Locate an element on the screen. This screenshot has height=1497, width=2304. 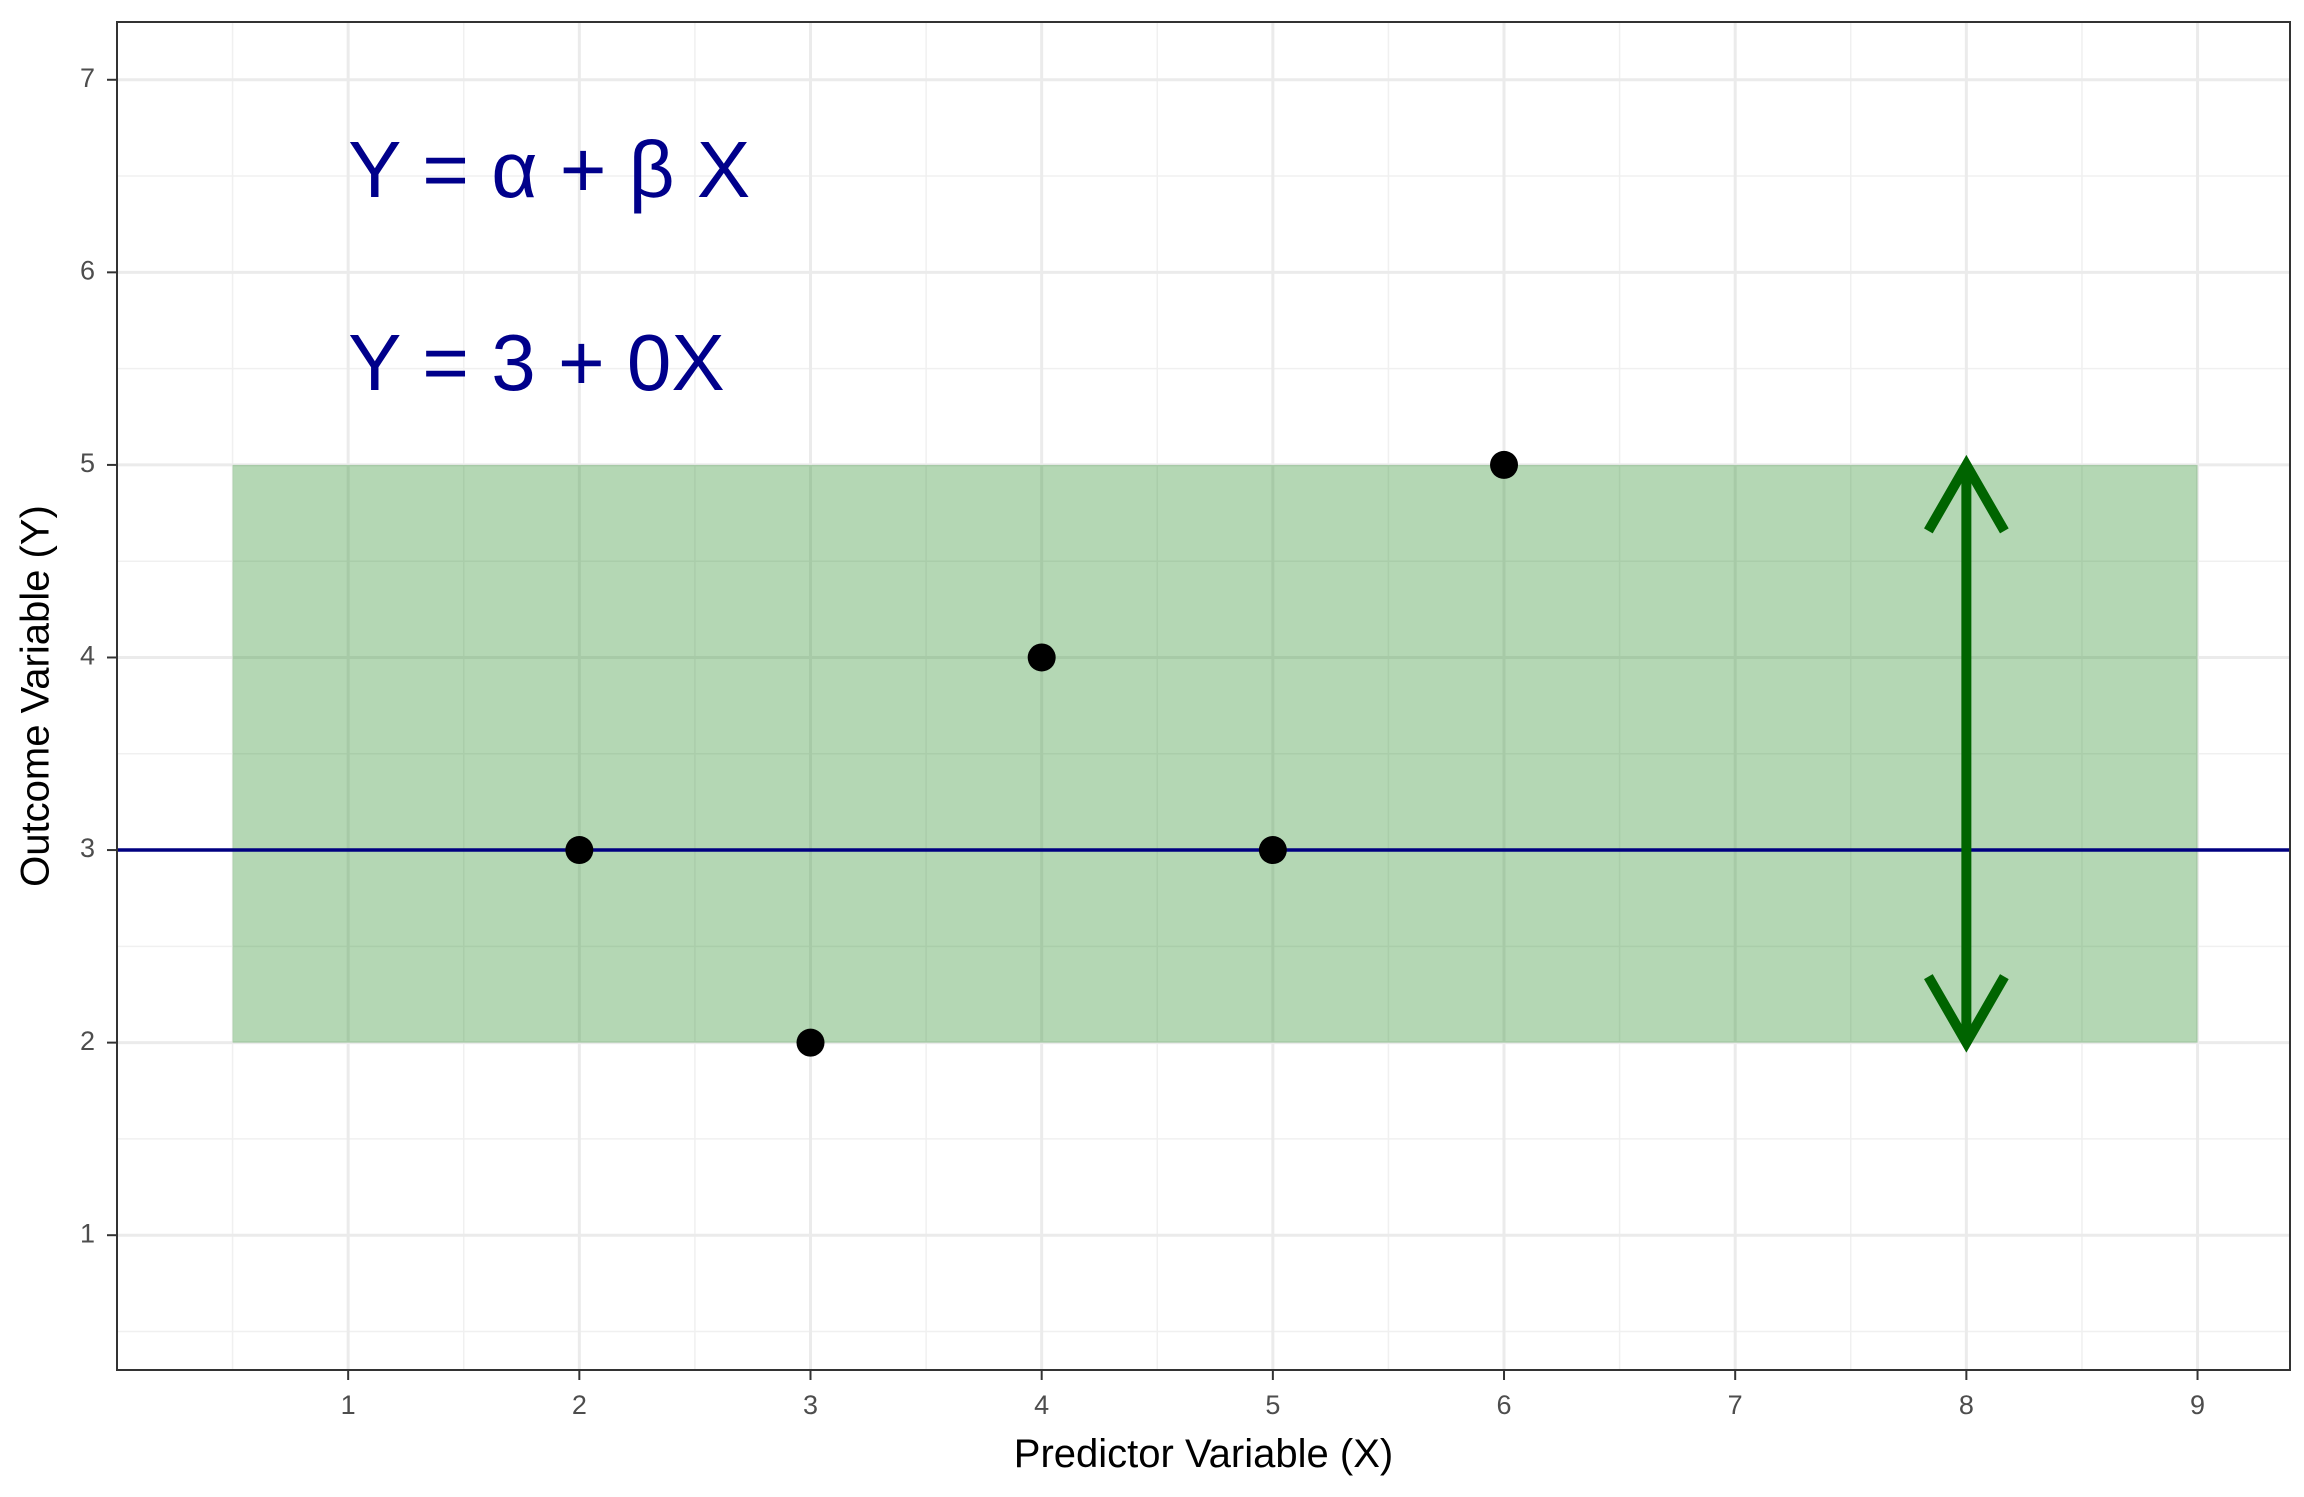
annotations-layer: Y = α + β X Y = 3 + 0X is located at coordinates (549, 266).